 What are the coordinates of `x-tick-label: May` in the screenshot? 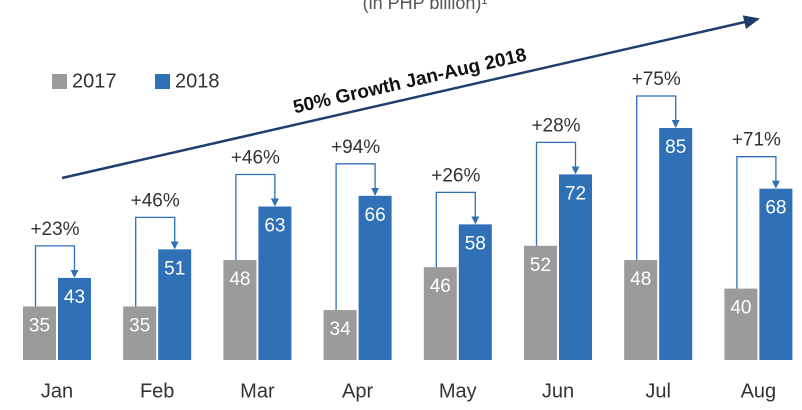 It's located at (458, 391).